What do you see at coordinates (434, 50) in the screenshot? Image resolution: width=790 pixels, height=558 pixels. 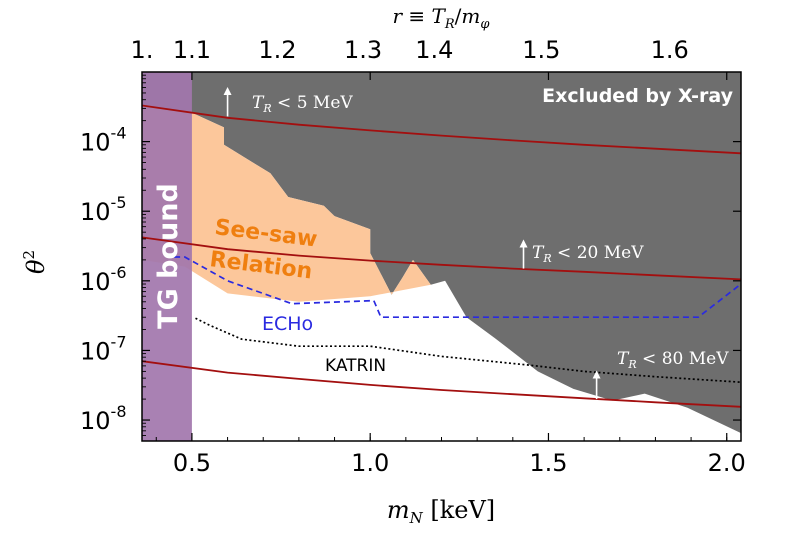 I see `top-tick-label: 1.4` at bounding box center [434, 50].